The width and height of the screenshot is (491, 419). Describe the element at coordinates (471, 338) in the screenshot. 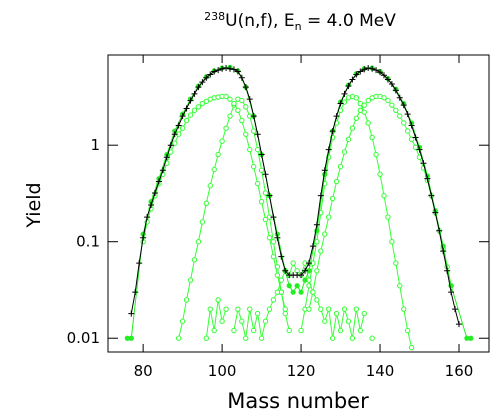

I see `filled-marker` at that location.